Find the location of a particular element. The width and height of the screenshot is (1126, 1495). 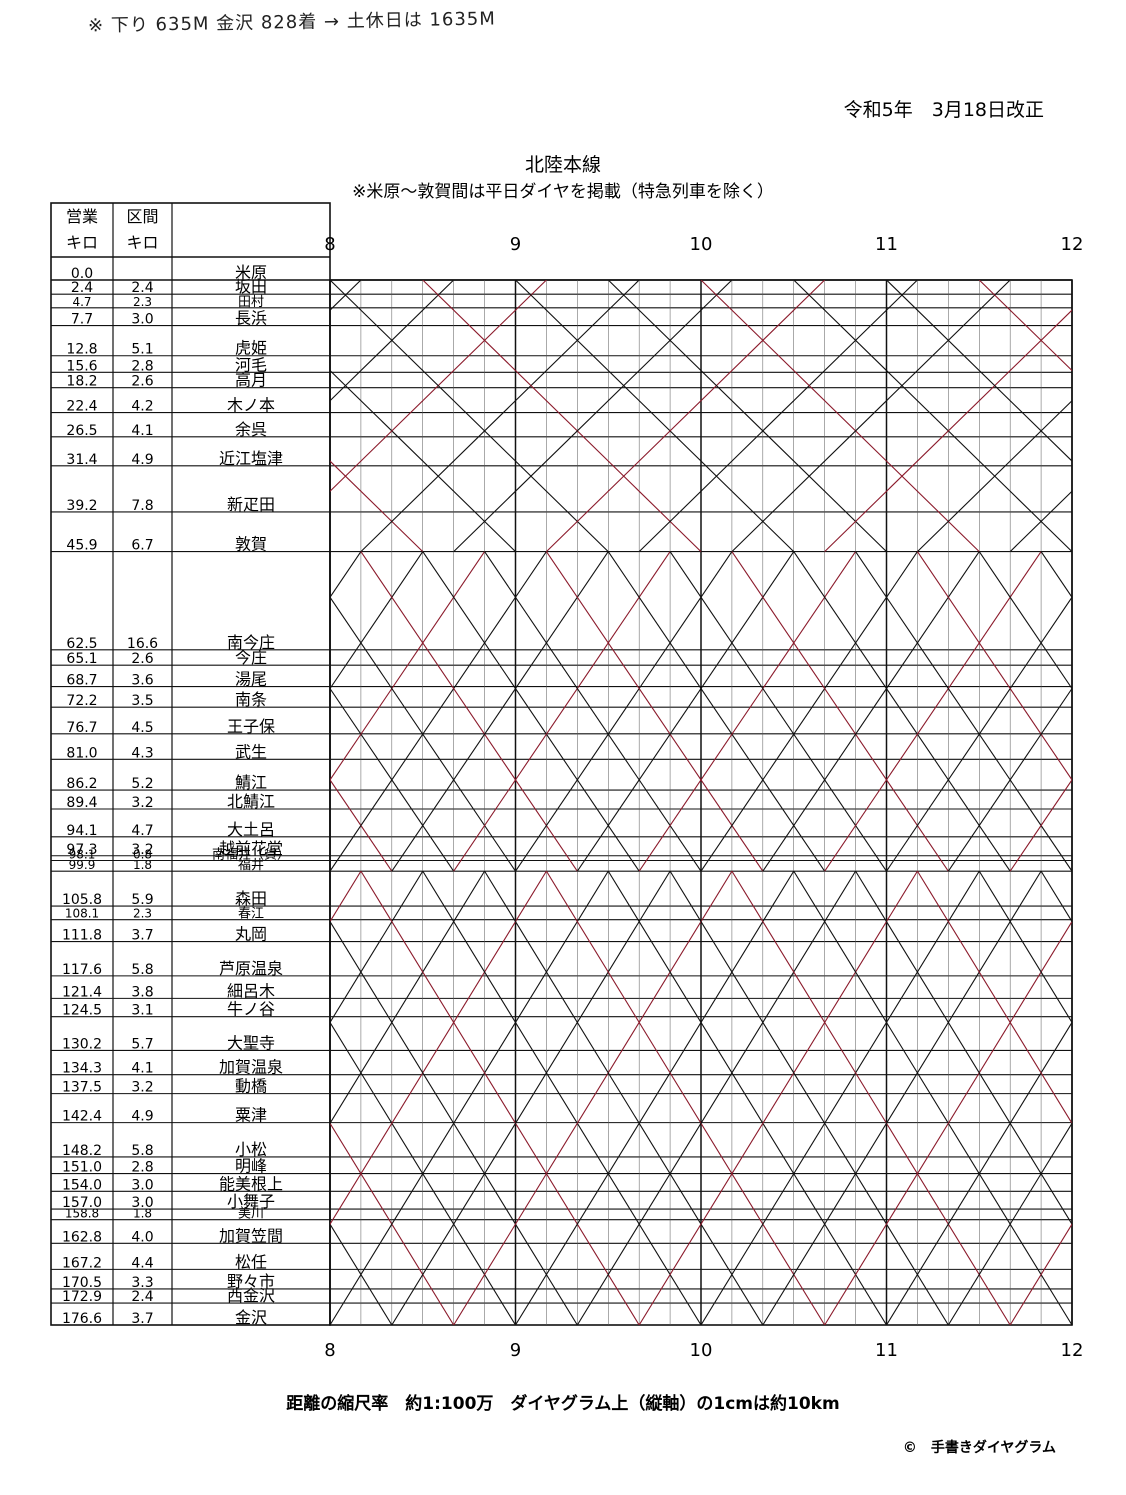

station-section-km: 2.6 is located at coordinates (142, 659).